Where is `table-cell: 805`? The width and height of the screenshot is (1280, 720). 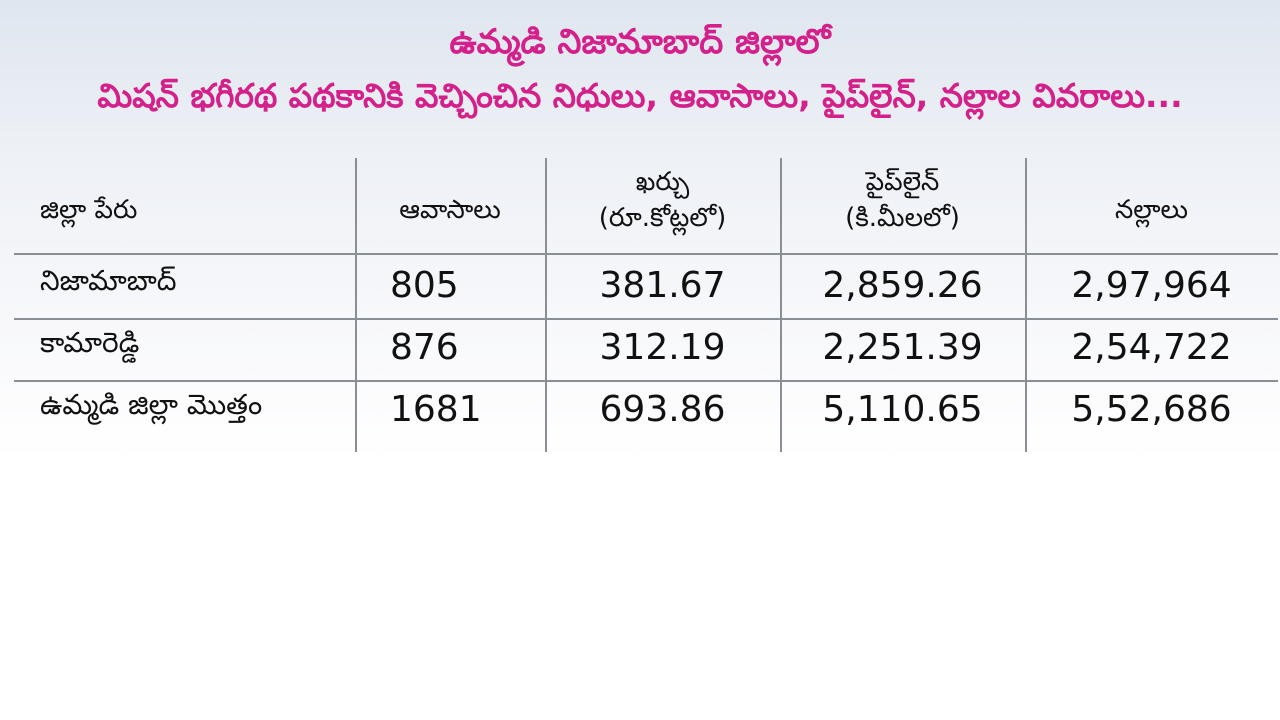
table-cell: 805 is located at coordinates (424, 285).